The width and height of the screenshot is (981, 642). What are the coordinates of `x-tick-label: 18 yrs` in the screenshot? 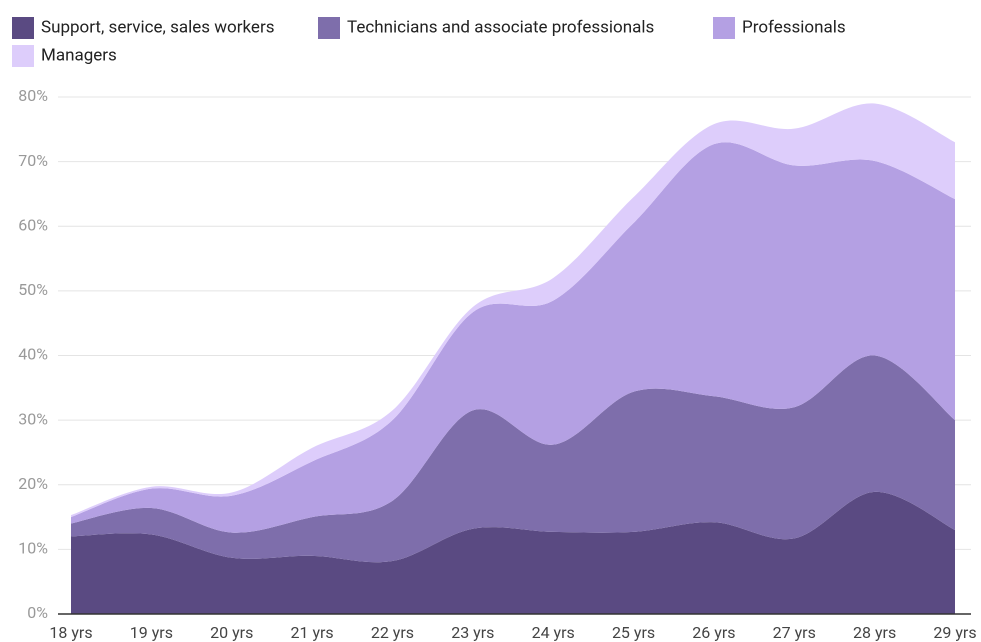 It's located at (70, 632).